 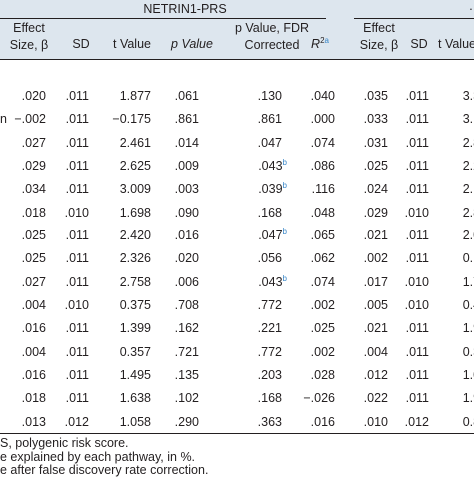 What do you see at coordinates (375, 212) in the screenshot?
I see `cell-beta2: .029` at bounding box center [375, 212].